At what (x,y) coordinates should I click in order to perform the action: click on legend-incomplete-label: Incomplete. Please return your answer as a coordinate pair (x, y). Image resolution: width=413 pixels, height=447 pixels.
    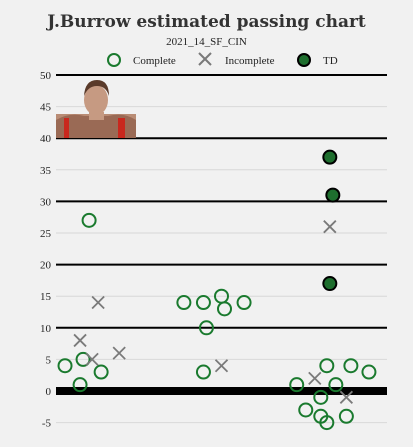
    Looking at the image, I should click on (250, 61).